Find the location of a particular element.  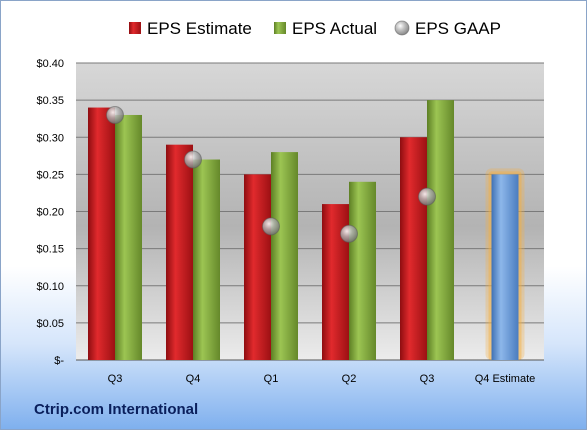

company-name: Ctrip.com International is located at coordinates (116, 409).